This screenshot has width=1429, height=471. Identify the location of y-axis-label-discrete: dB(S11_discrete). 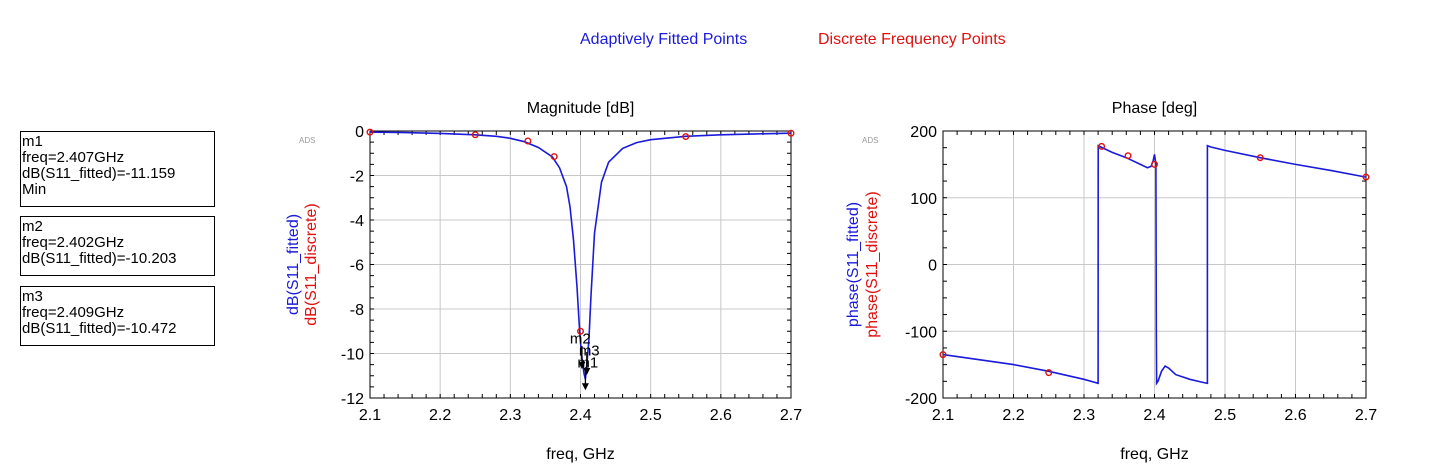
(311, 264).